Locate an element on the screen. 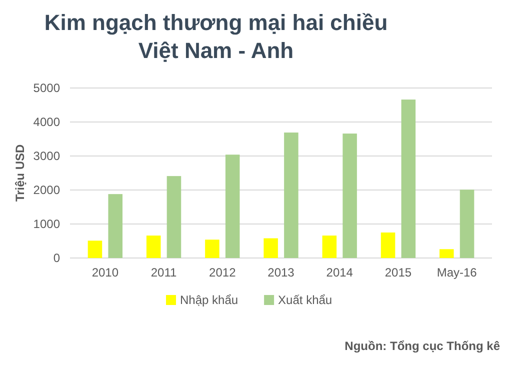 This screenshot has height=384, width=512. x-tick-label: 2014 is located at coordinates (340, 273).